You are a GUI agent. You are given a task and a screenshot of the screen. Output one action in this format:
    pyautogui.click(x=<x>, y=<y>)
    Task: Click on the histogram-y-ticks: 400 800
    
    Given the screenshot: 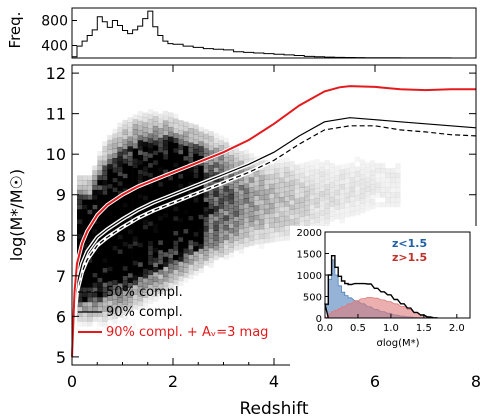 What is the action you would take?
    pyautogui.click(x=59, y=34)
    